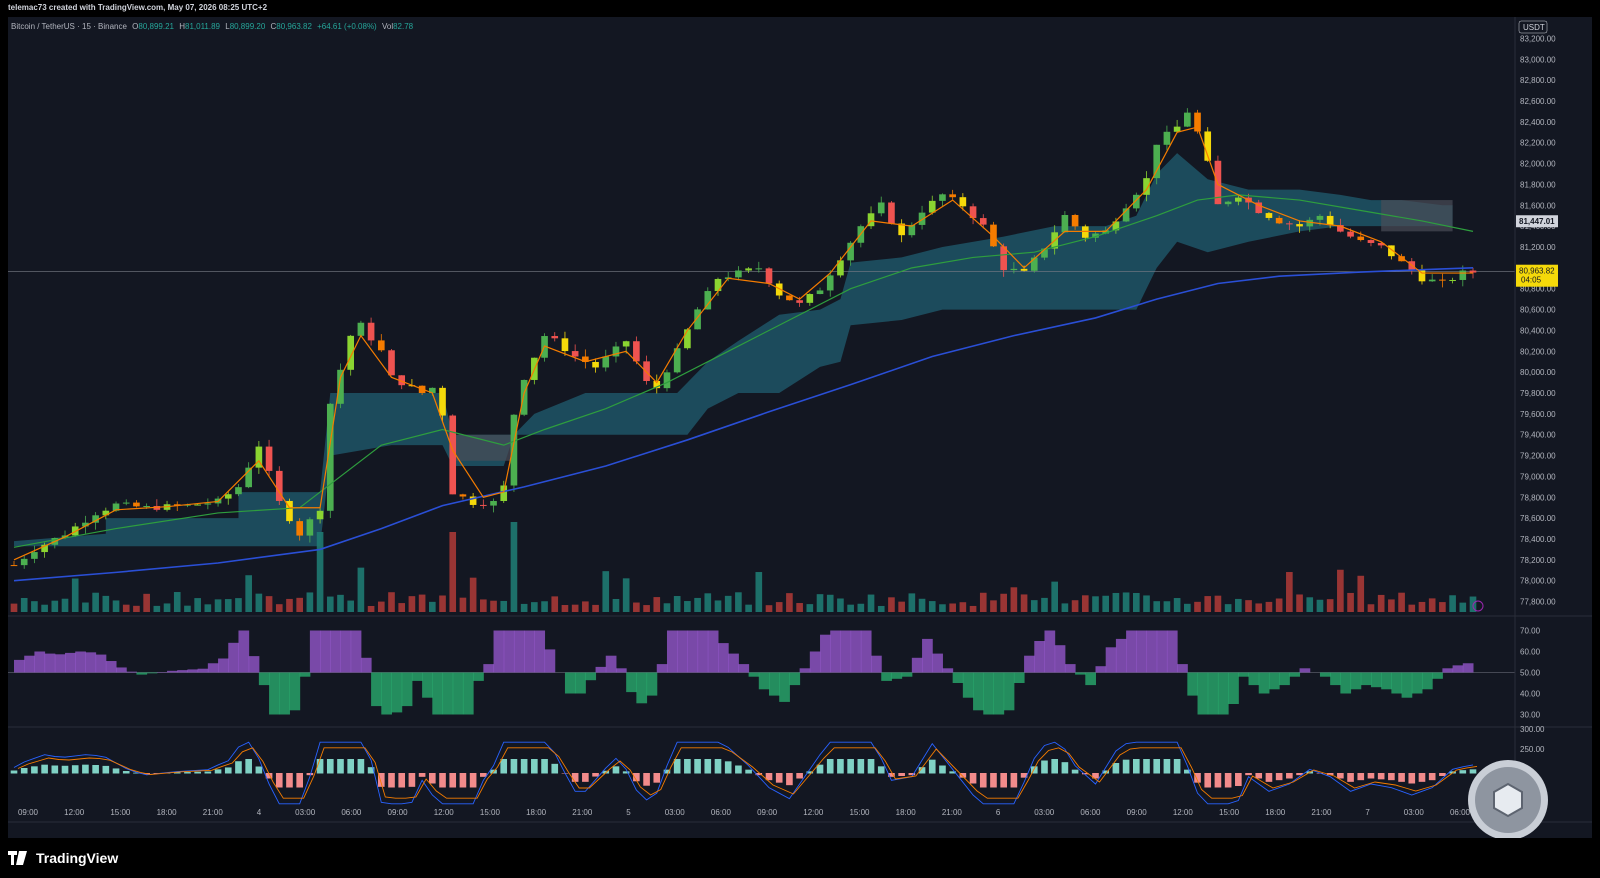  What do you see at coordinates (1538, 38) in the screenshot?
I see `price-tick-label: 83,200.00` at bounding box center [1538, 38].